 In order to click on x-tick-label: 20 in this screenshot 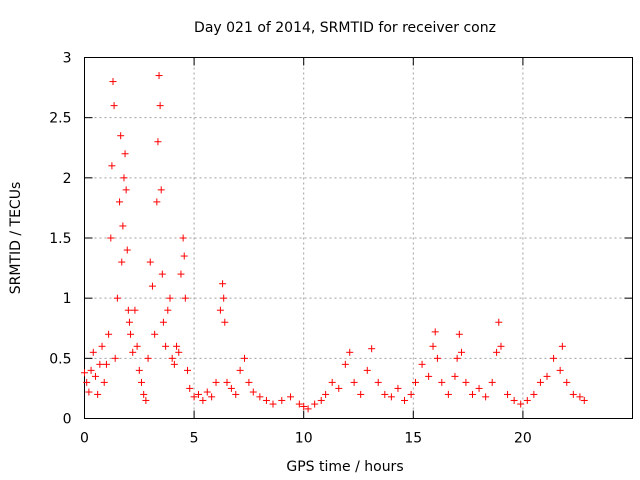, I will do `click(523, 439)`.